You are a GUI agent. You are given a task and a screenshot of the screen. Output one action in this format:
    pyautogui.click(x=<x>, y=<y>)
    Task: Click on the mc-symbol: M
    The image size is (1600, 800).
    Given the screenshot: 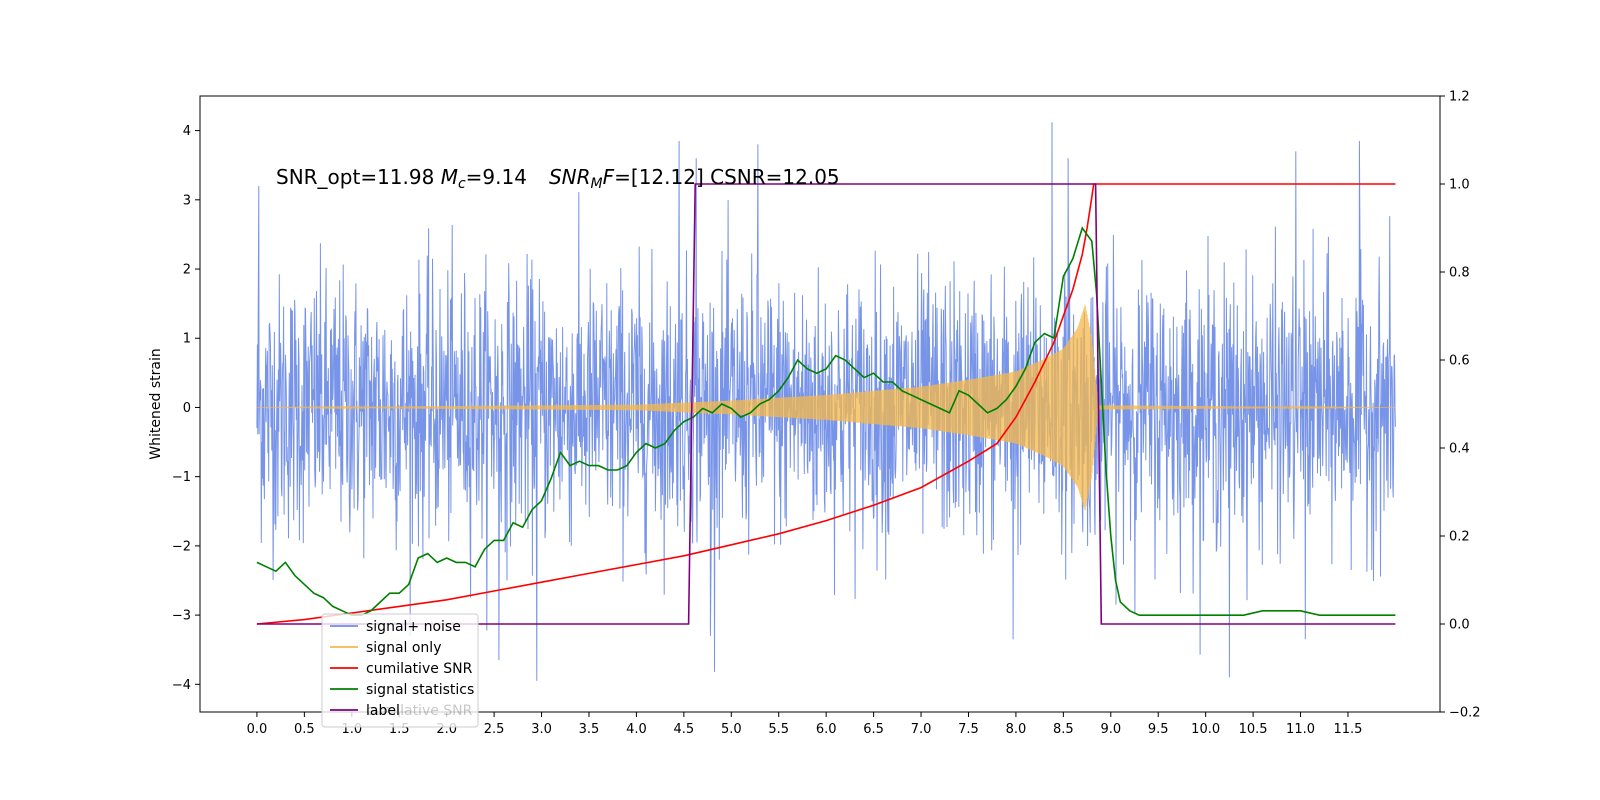 What is the action you would take?
    pyautogui.click(x=449, y=177)
    